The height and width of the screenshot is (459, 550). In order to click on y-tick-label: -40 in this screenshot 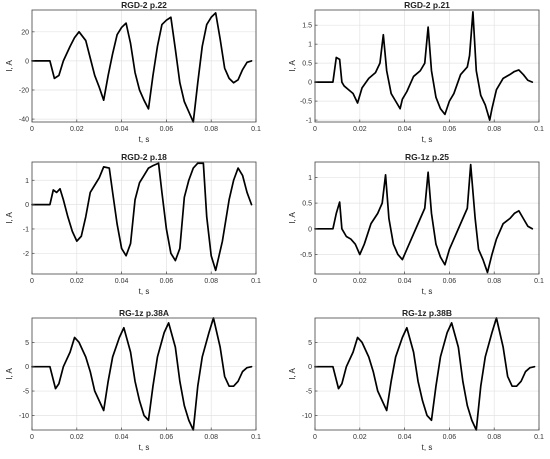, I will do `click(24, 120)`.